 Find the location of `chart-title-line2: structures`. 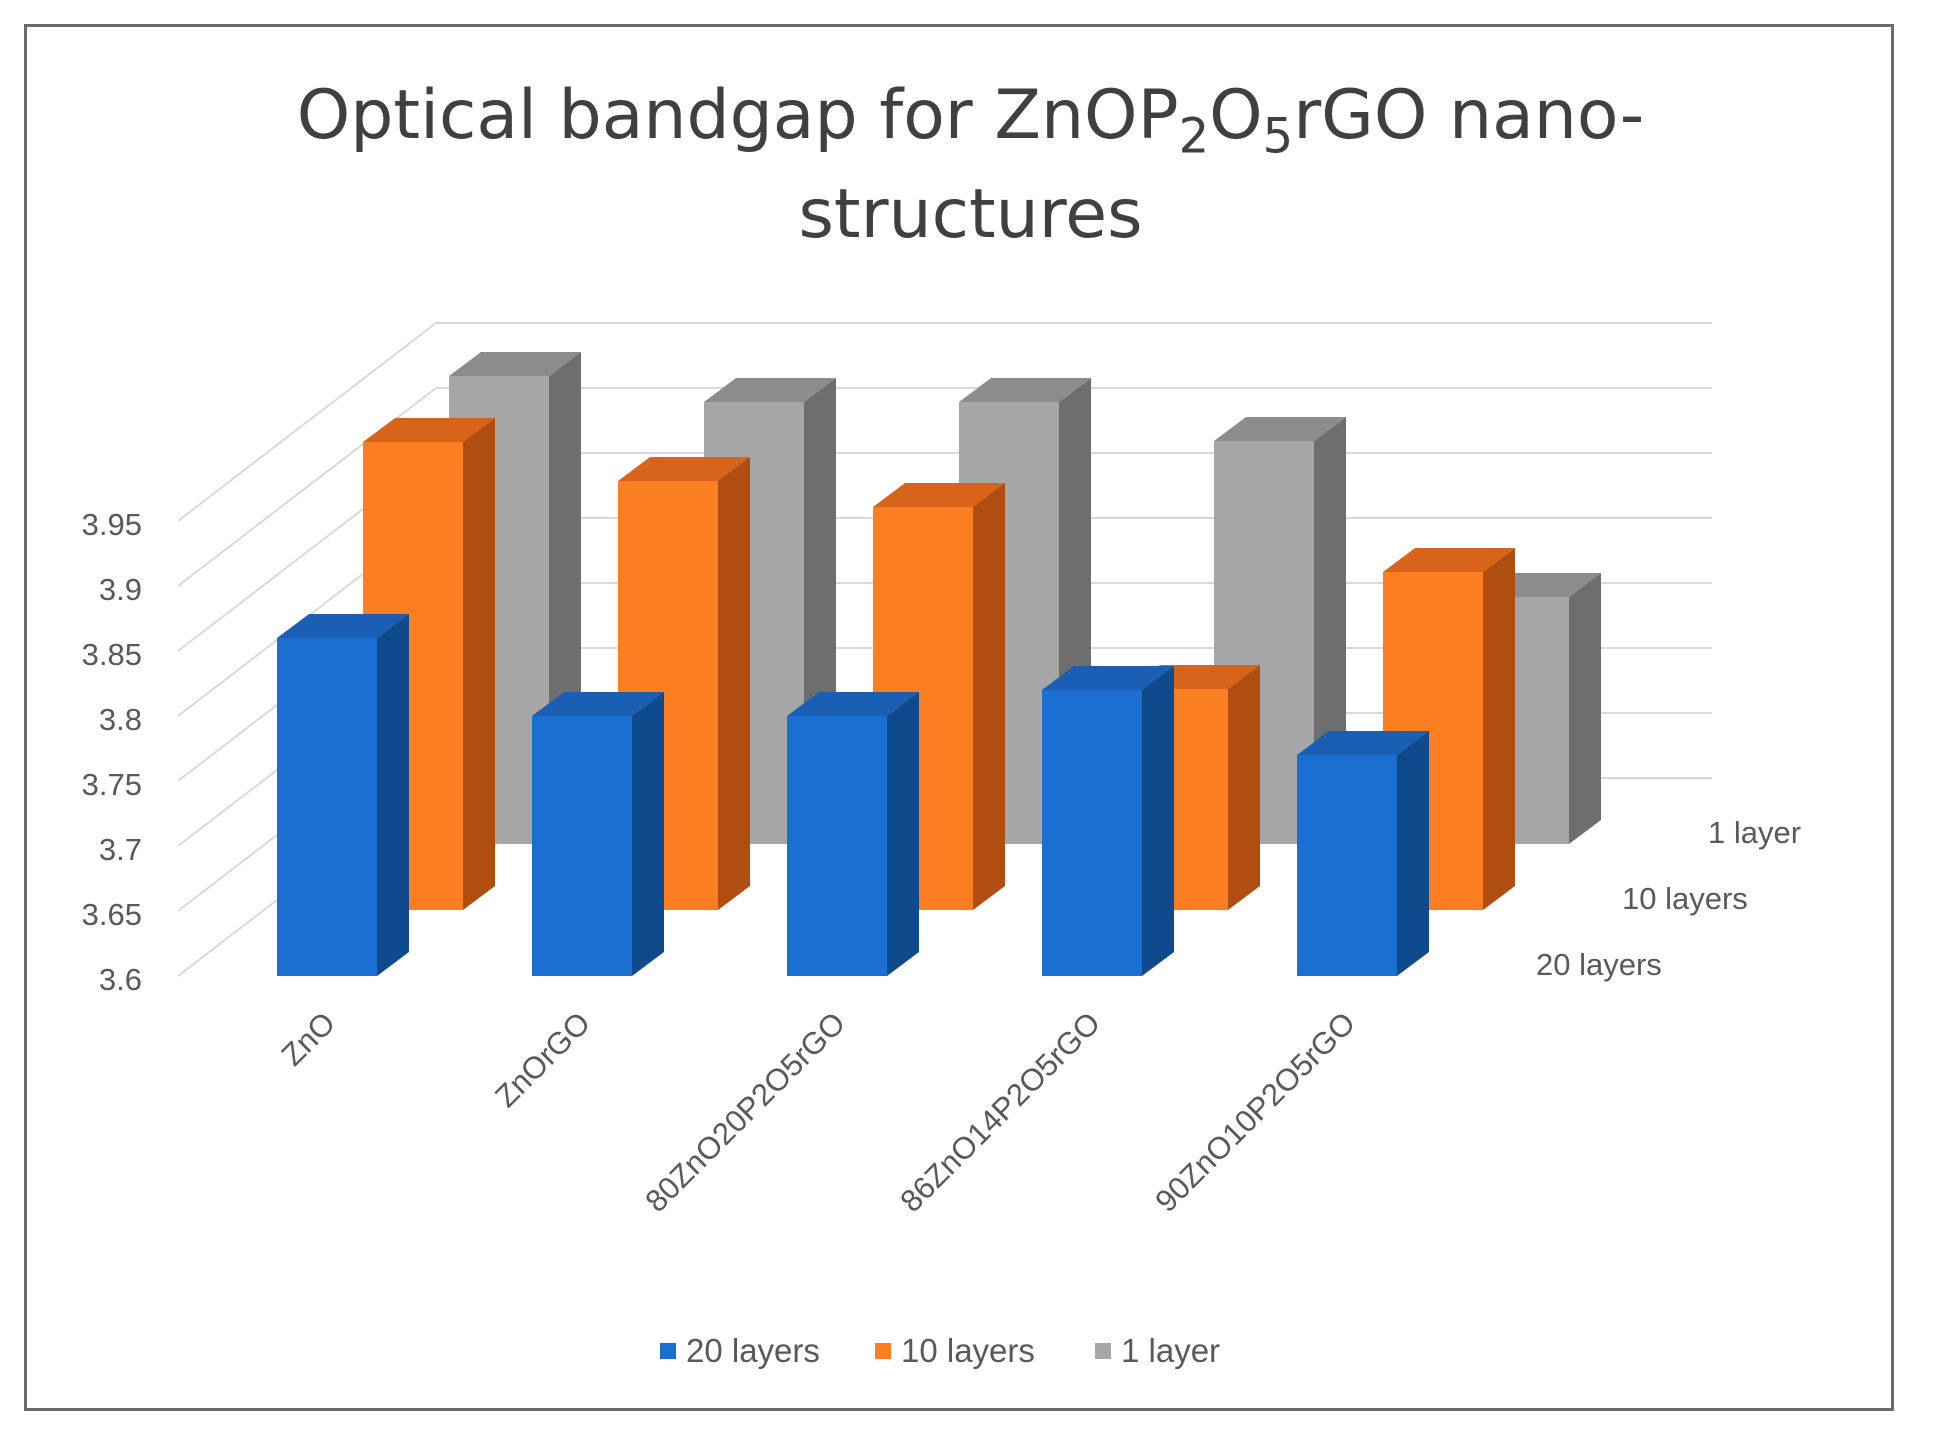

chart-title-line2: structures is located at coordinates (970, 214).